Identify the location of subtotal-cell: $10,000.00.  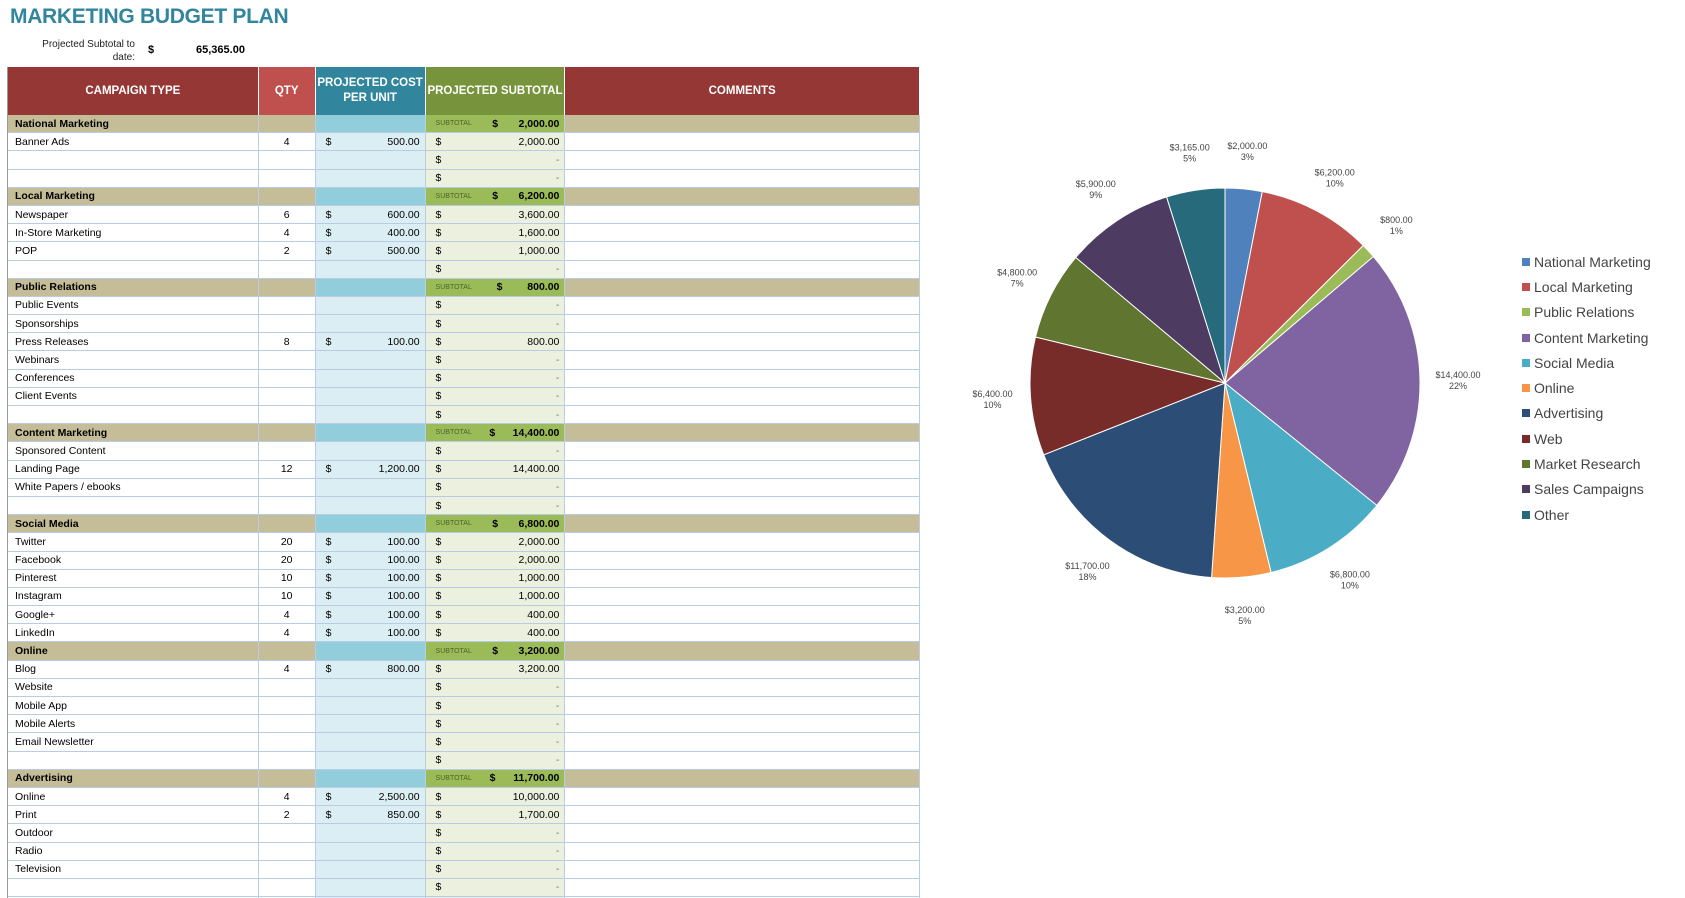
(495, 796).